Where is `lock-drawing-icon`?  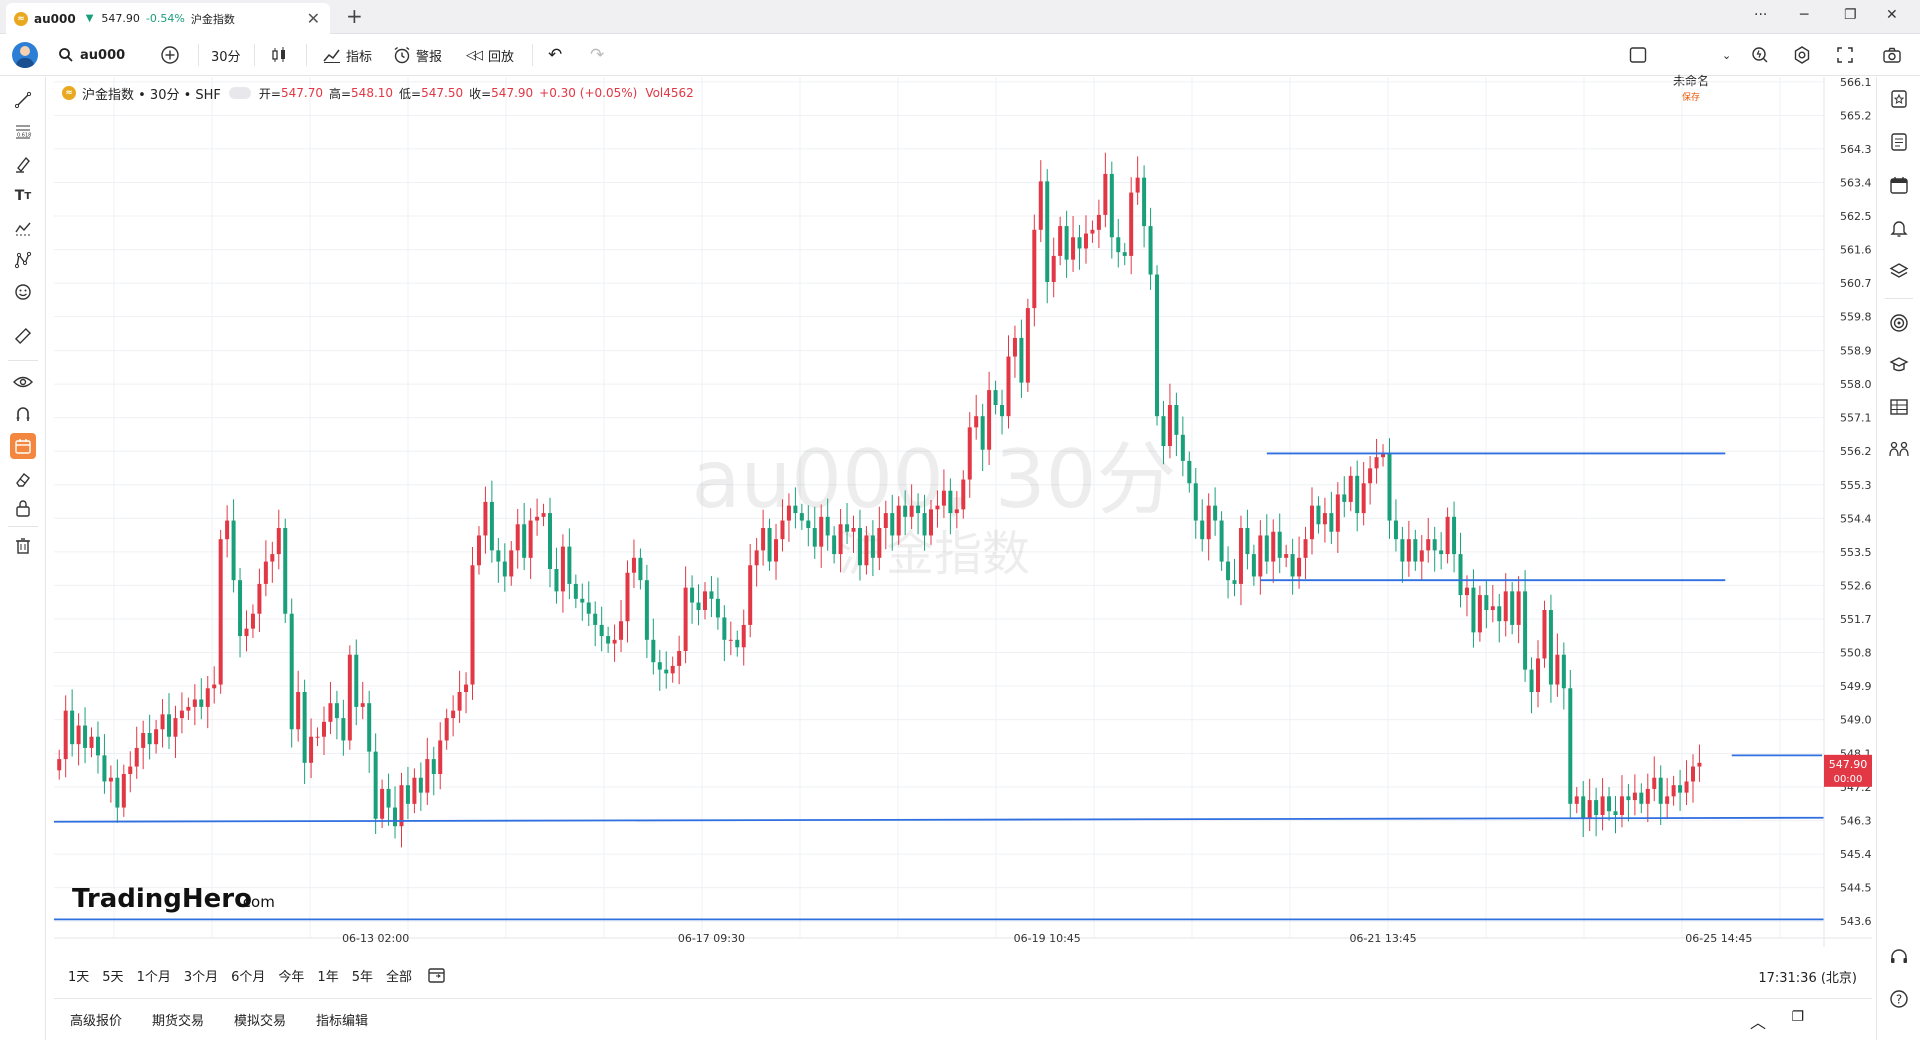 lock-drawing-icon is located at coordinates (23, 446).